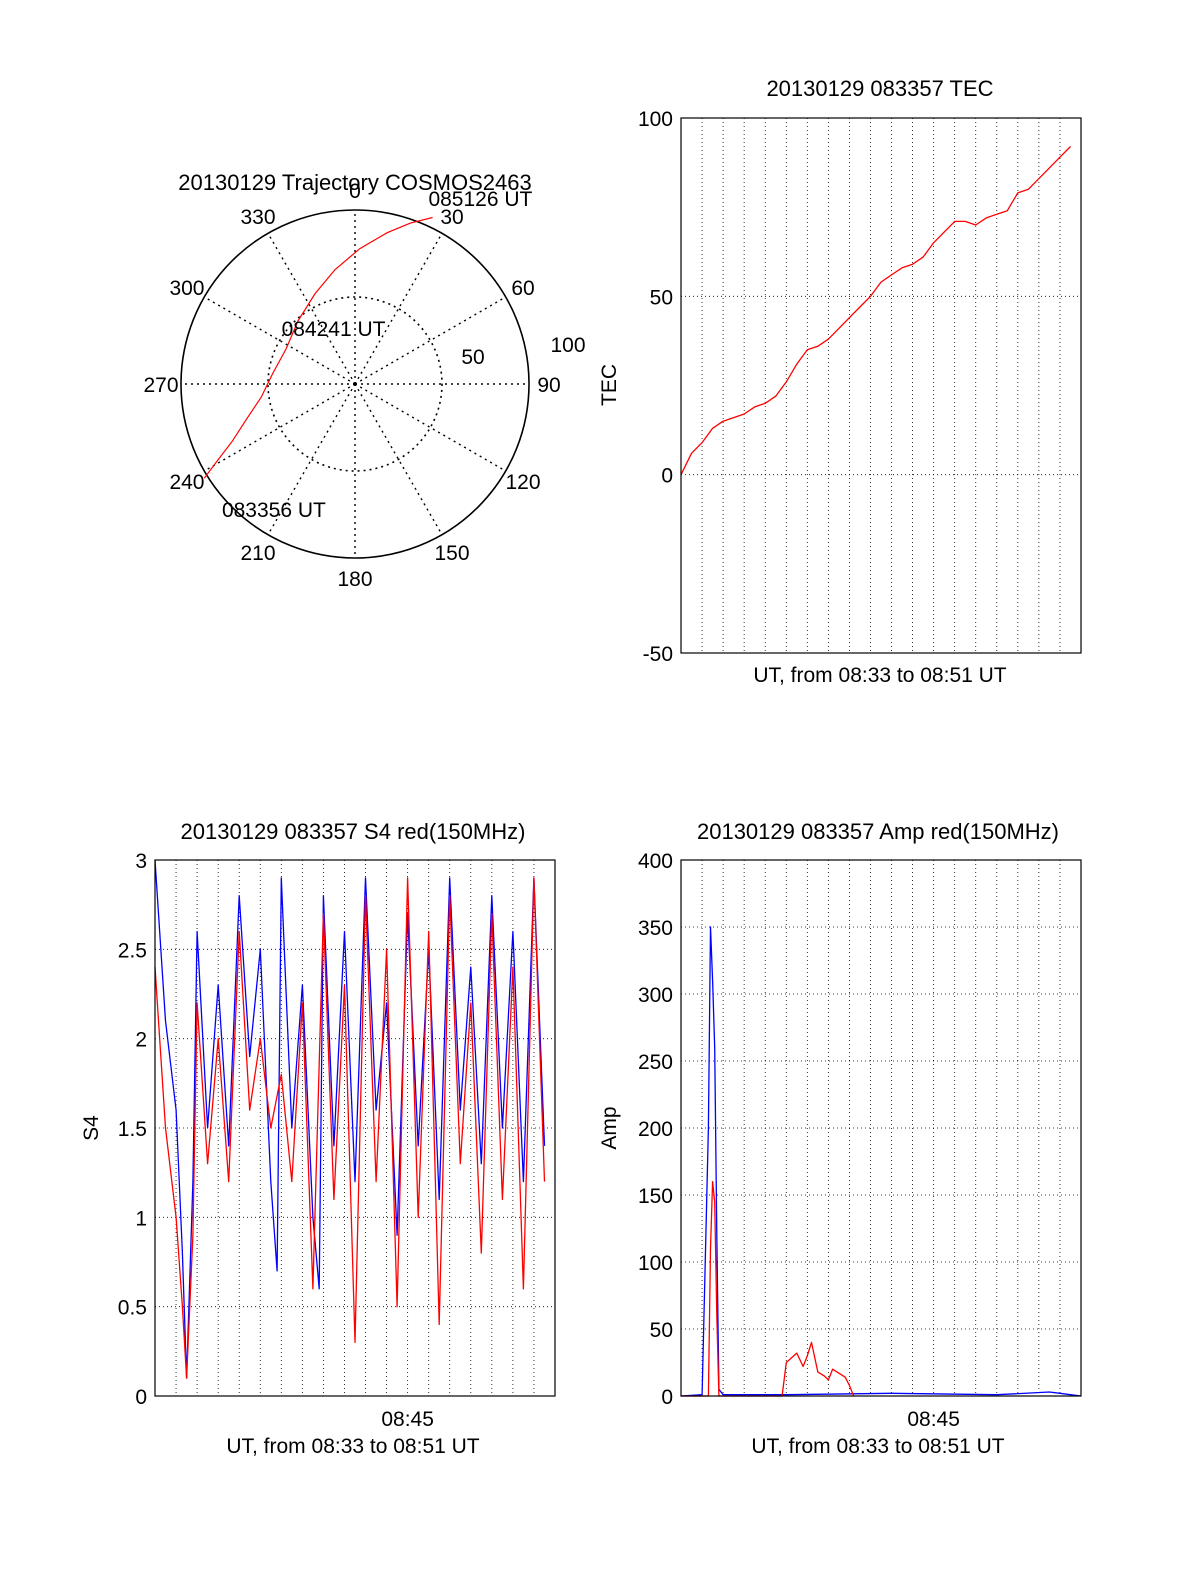  Describe the element at coordinates (609, 385) in the screenshot. I see `tec-y-axis-label: TEC` at that location.